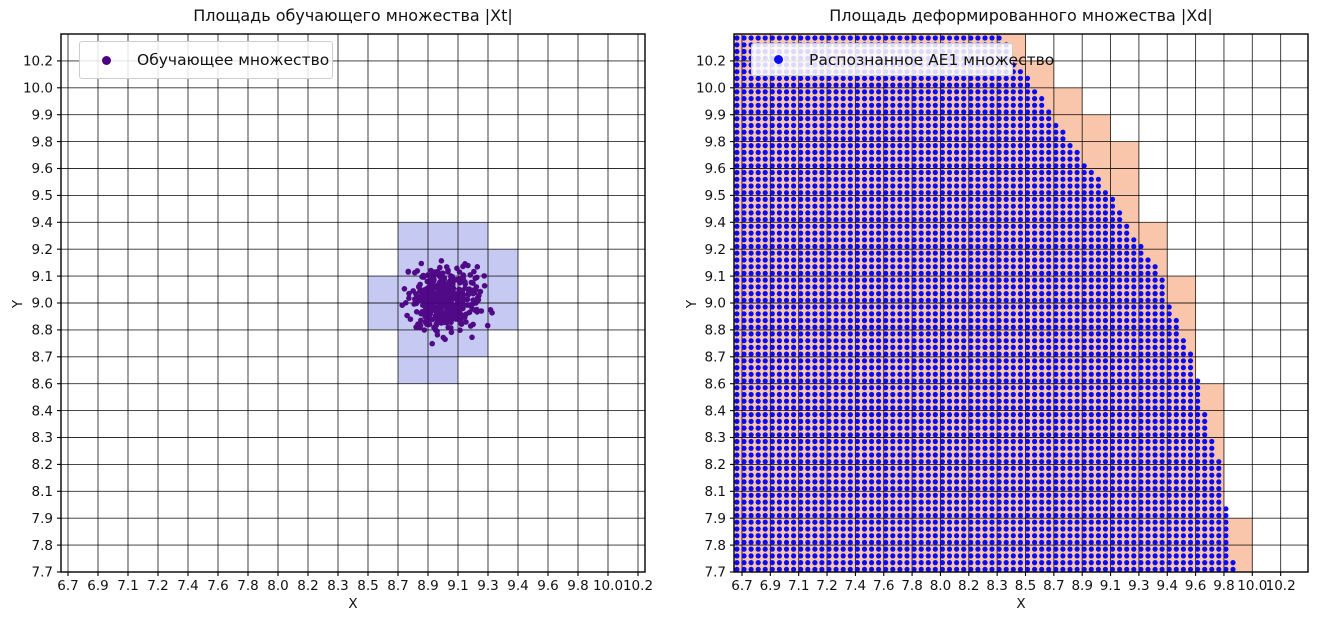 The height and width of the screenshot is (626, 1320). Describe the element at coordinates (1021, 604) in the screenshot. I see `right-xaxis-label: X` at that location.